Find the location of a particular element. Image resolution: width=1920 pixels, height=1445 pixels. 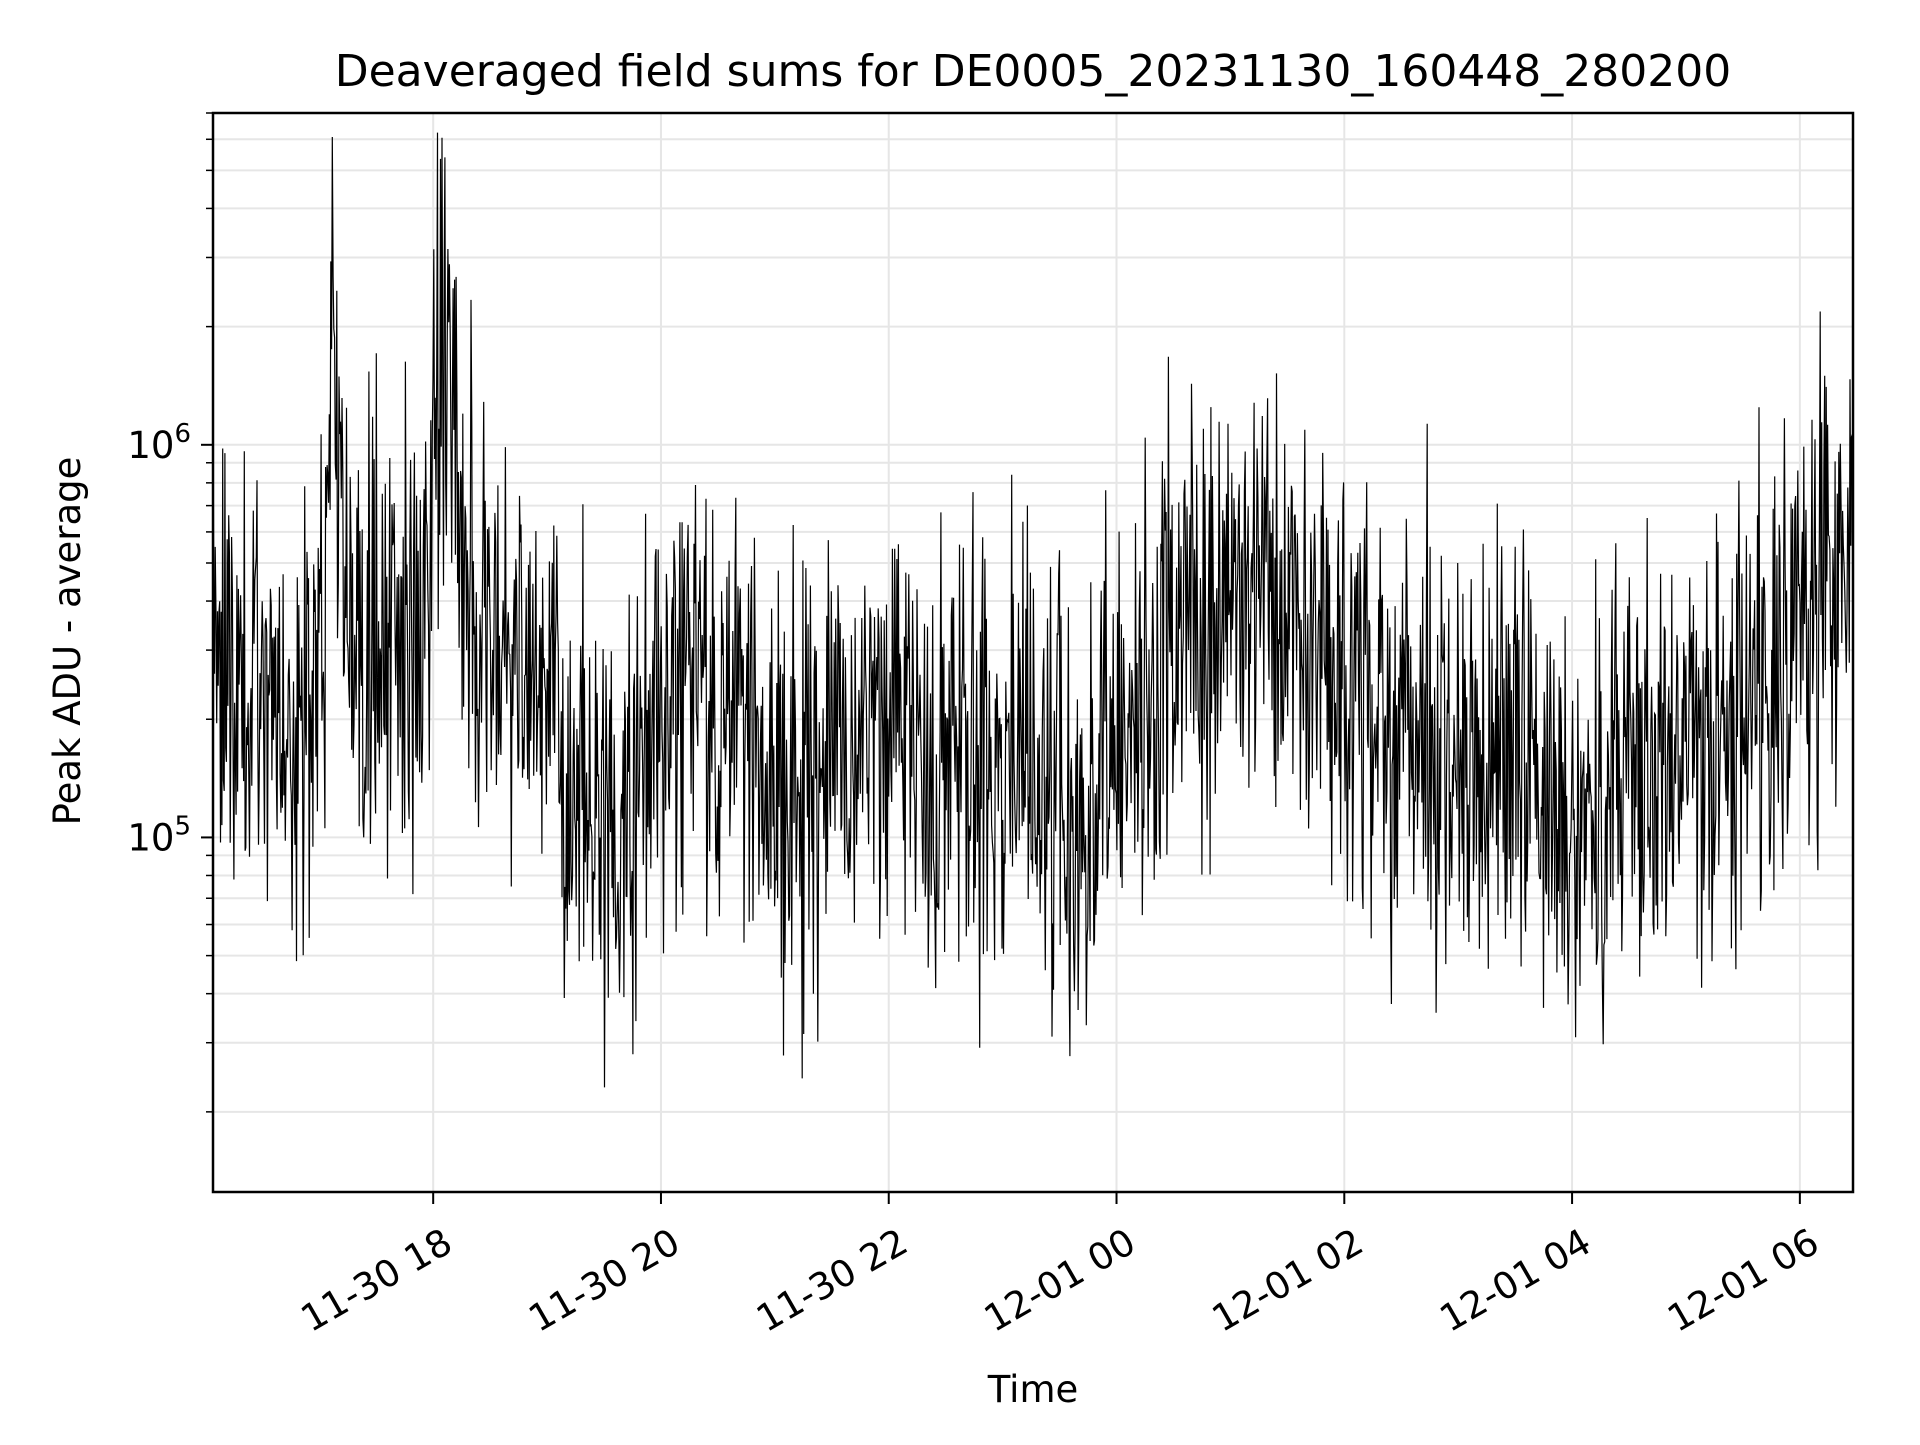

y-tick-label: 10⁵ is located at coordinates (159, 835).